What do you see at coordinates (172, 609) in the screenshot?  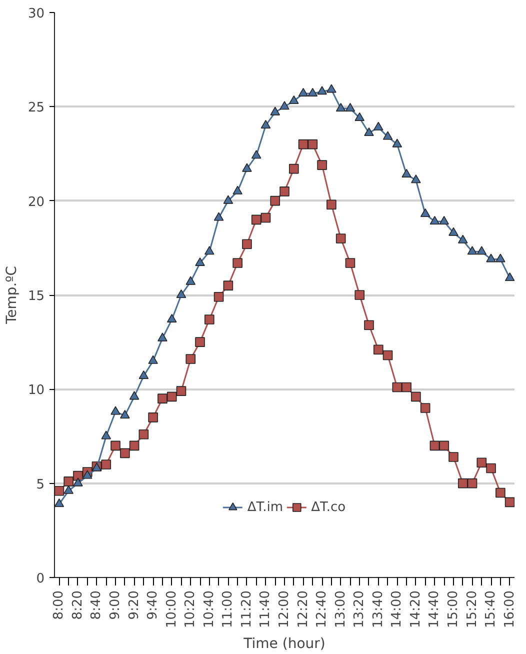 I see `x-tick-label: 10:00` at bounding box center [172, 609].